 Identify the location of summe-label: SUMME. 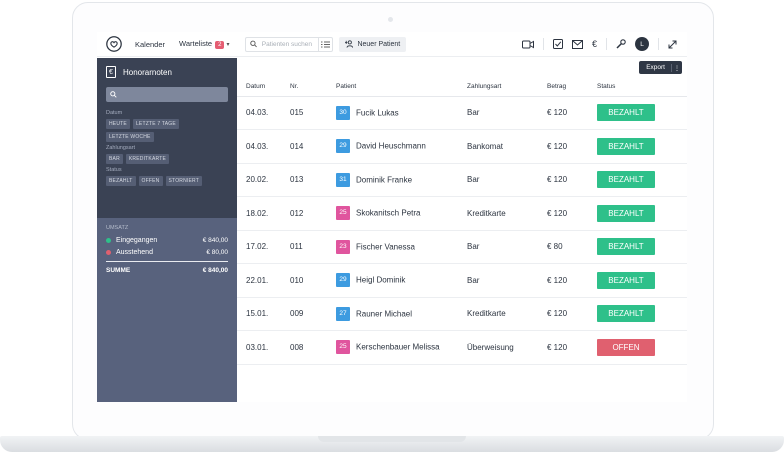
(118, 270).